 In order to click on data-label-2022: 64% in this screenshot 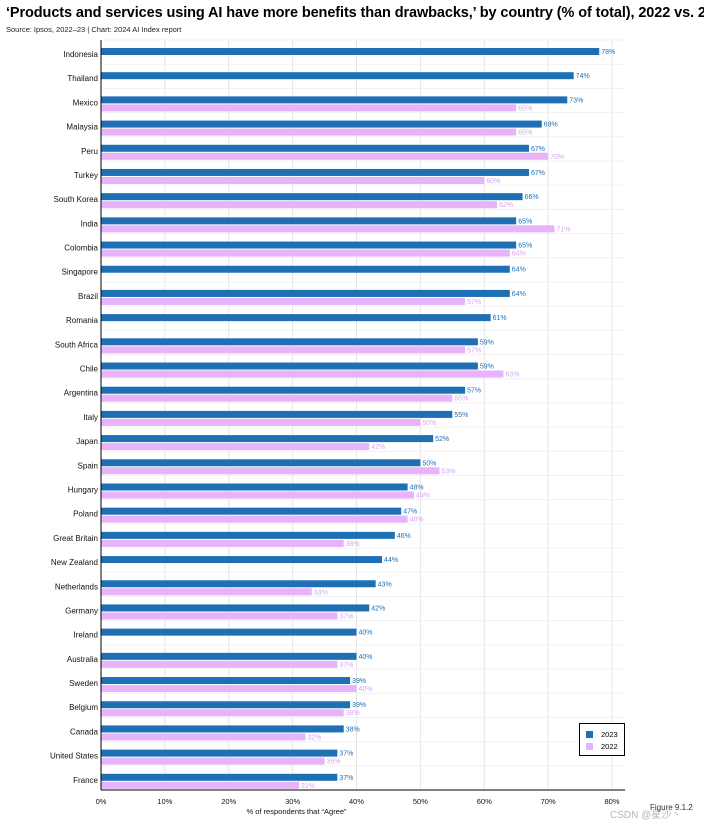, I will do `click(519, 254)`.